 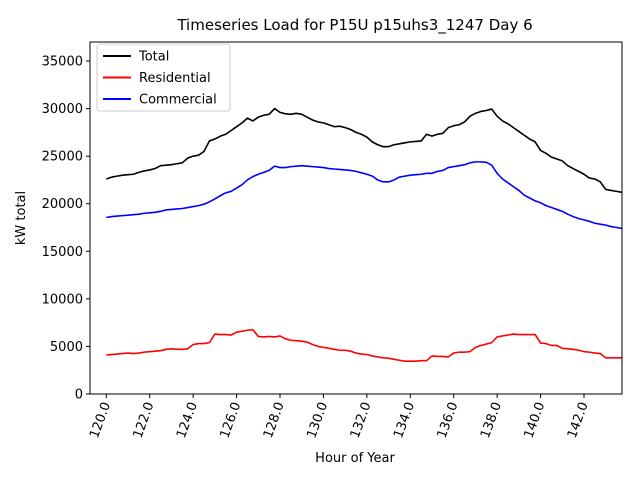 What do you see at coordinates (364, 150) in the screenshot?
I see `series-line-total` at bounding box center [364, 150].